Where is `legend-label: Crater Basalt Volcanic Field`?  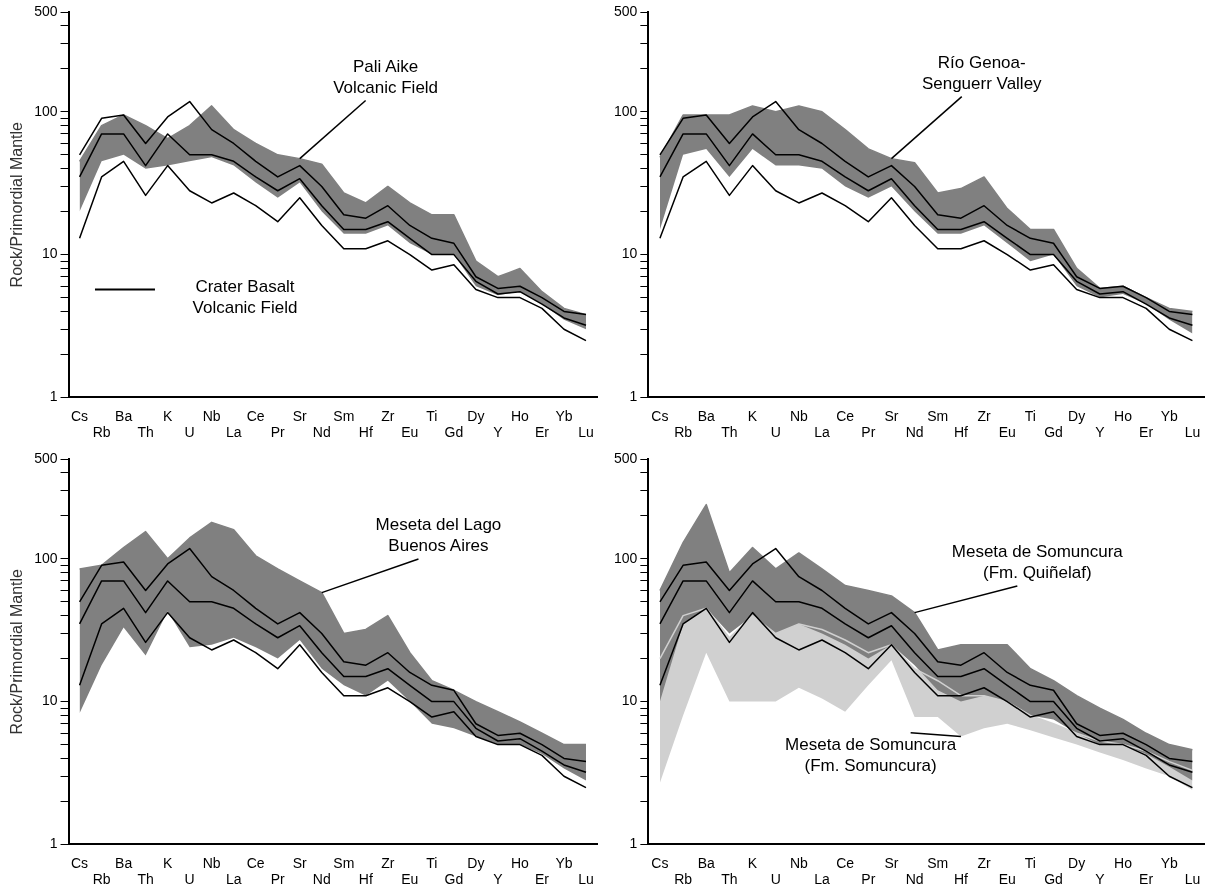
legend-label: Crater Basalt Volcanic Field is located at coordinates (245, 296).